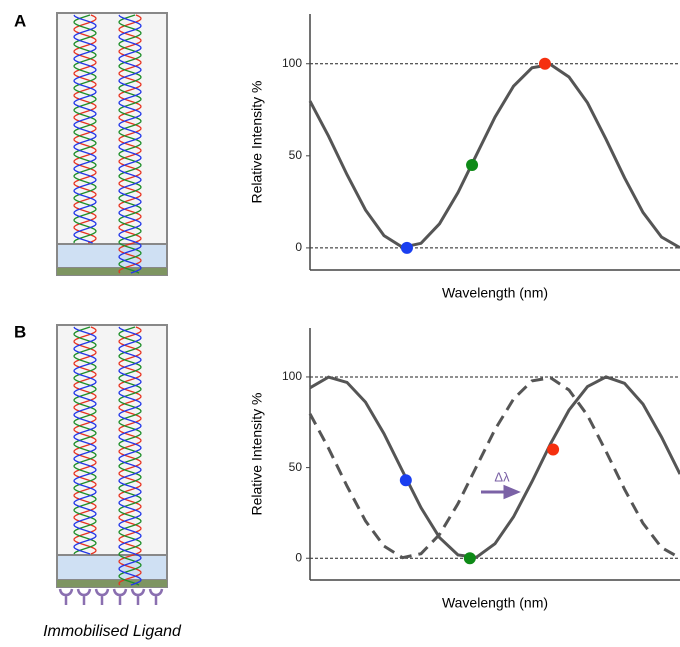 Image resolution: width=680 pixels, height=647 pixels. What do you see at coordinates (501, 492) in the screenshot?
I see `shift-arrow` at bounding box center [501, 492].